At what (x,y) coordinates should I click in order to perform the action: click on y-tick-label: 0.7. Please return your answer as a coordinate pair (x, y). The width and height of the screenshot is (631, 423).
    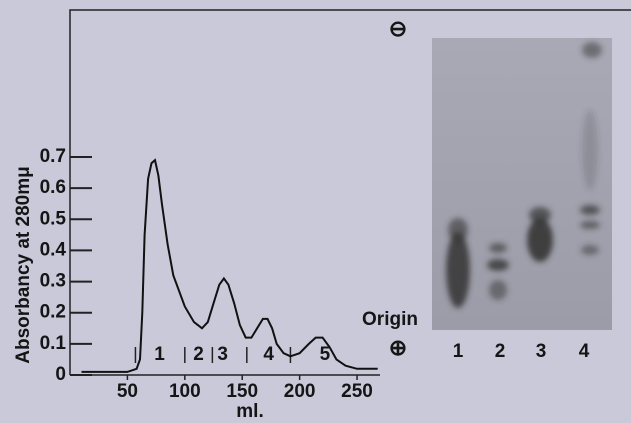
    Looking at the image, I should click on (53, 156).